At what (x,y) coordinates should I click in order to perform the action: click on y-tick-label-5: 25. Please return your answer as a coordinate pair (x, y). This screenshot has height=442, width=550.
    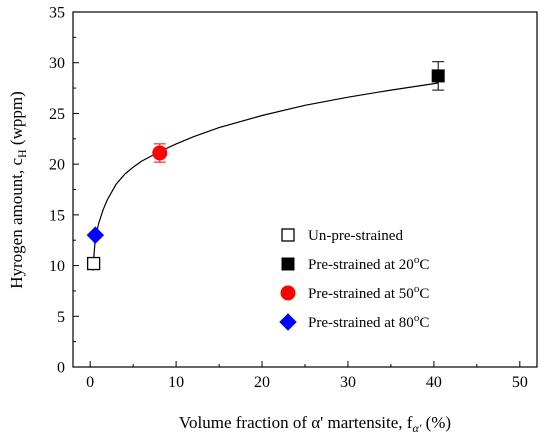
    Looking at the image, I should click on (57, 114).